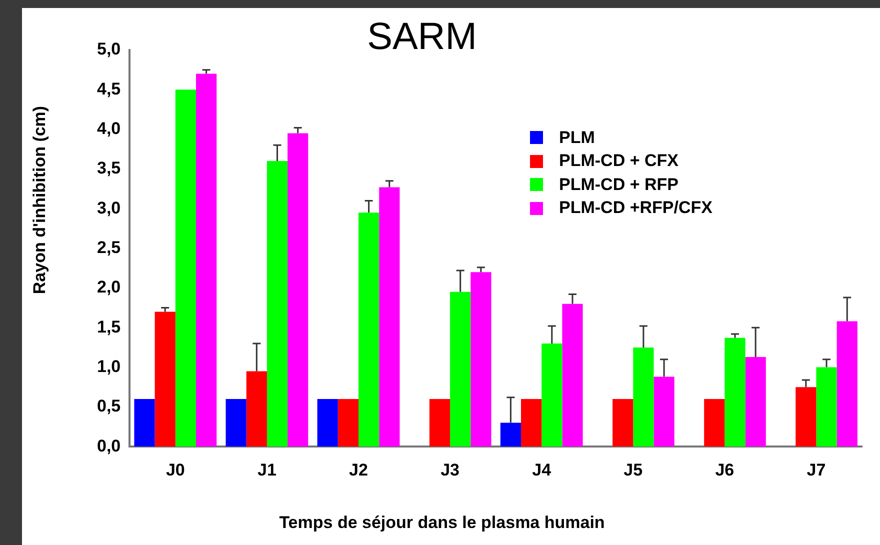  I want to click on x-tick-label: J7, so click(816, 470).